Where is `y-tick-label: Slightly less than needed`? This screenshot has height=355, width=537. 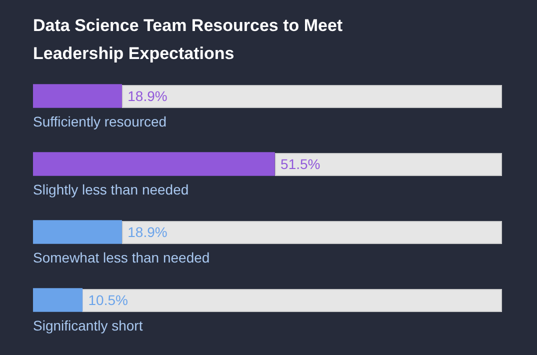 y-tick-label: Slightly less than needed is located at coordinates (111, 189).